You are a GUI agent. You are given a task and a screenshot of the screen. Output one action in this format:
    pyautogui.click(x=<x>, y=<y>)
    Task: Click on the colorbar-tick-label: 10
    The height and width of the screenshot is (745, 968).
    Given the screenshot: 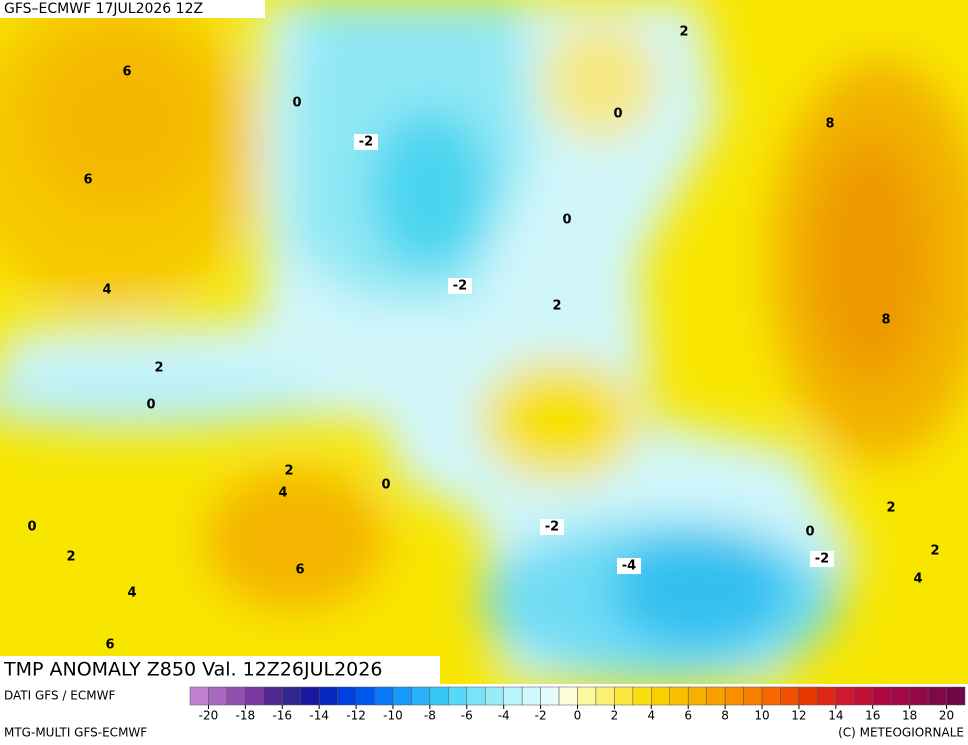 What is the action you would take?
    pyautogui.click(x=761, y=716)
    